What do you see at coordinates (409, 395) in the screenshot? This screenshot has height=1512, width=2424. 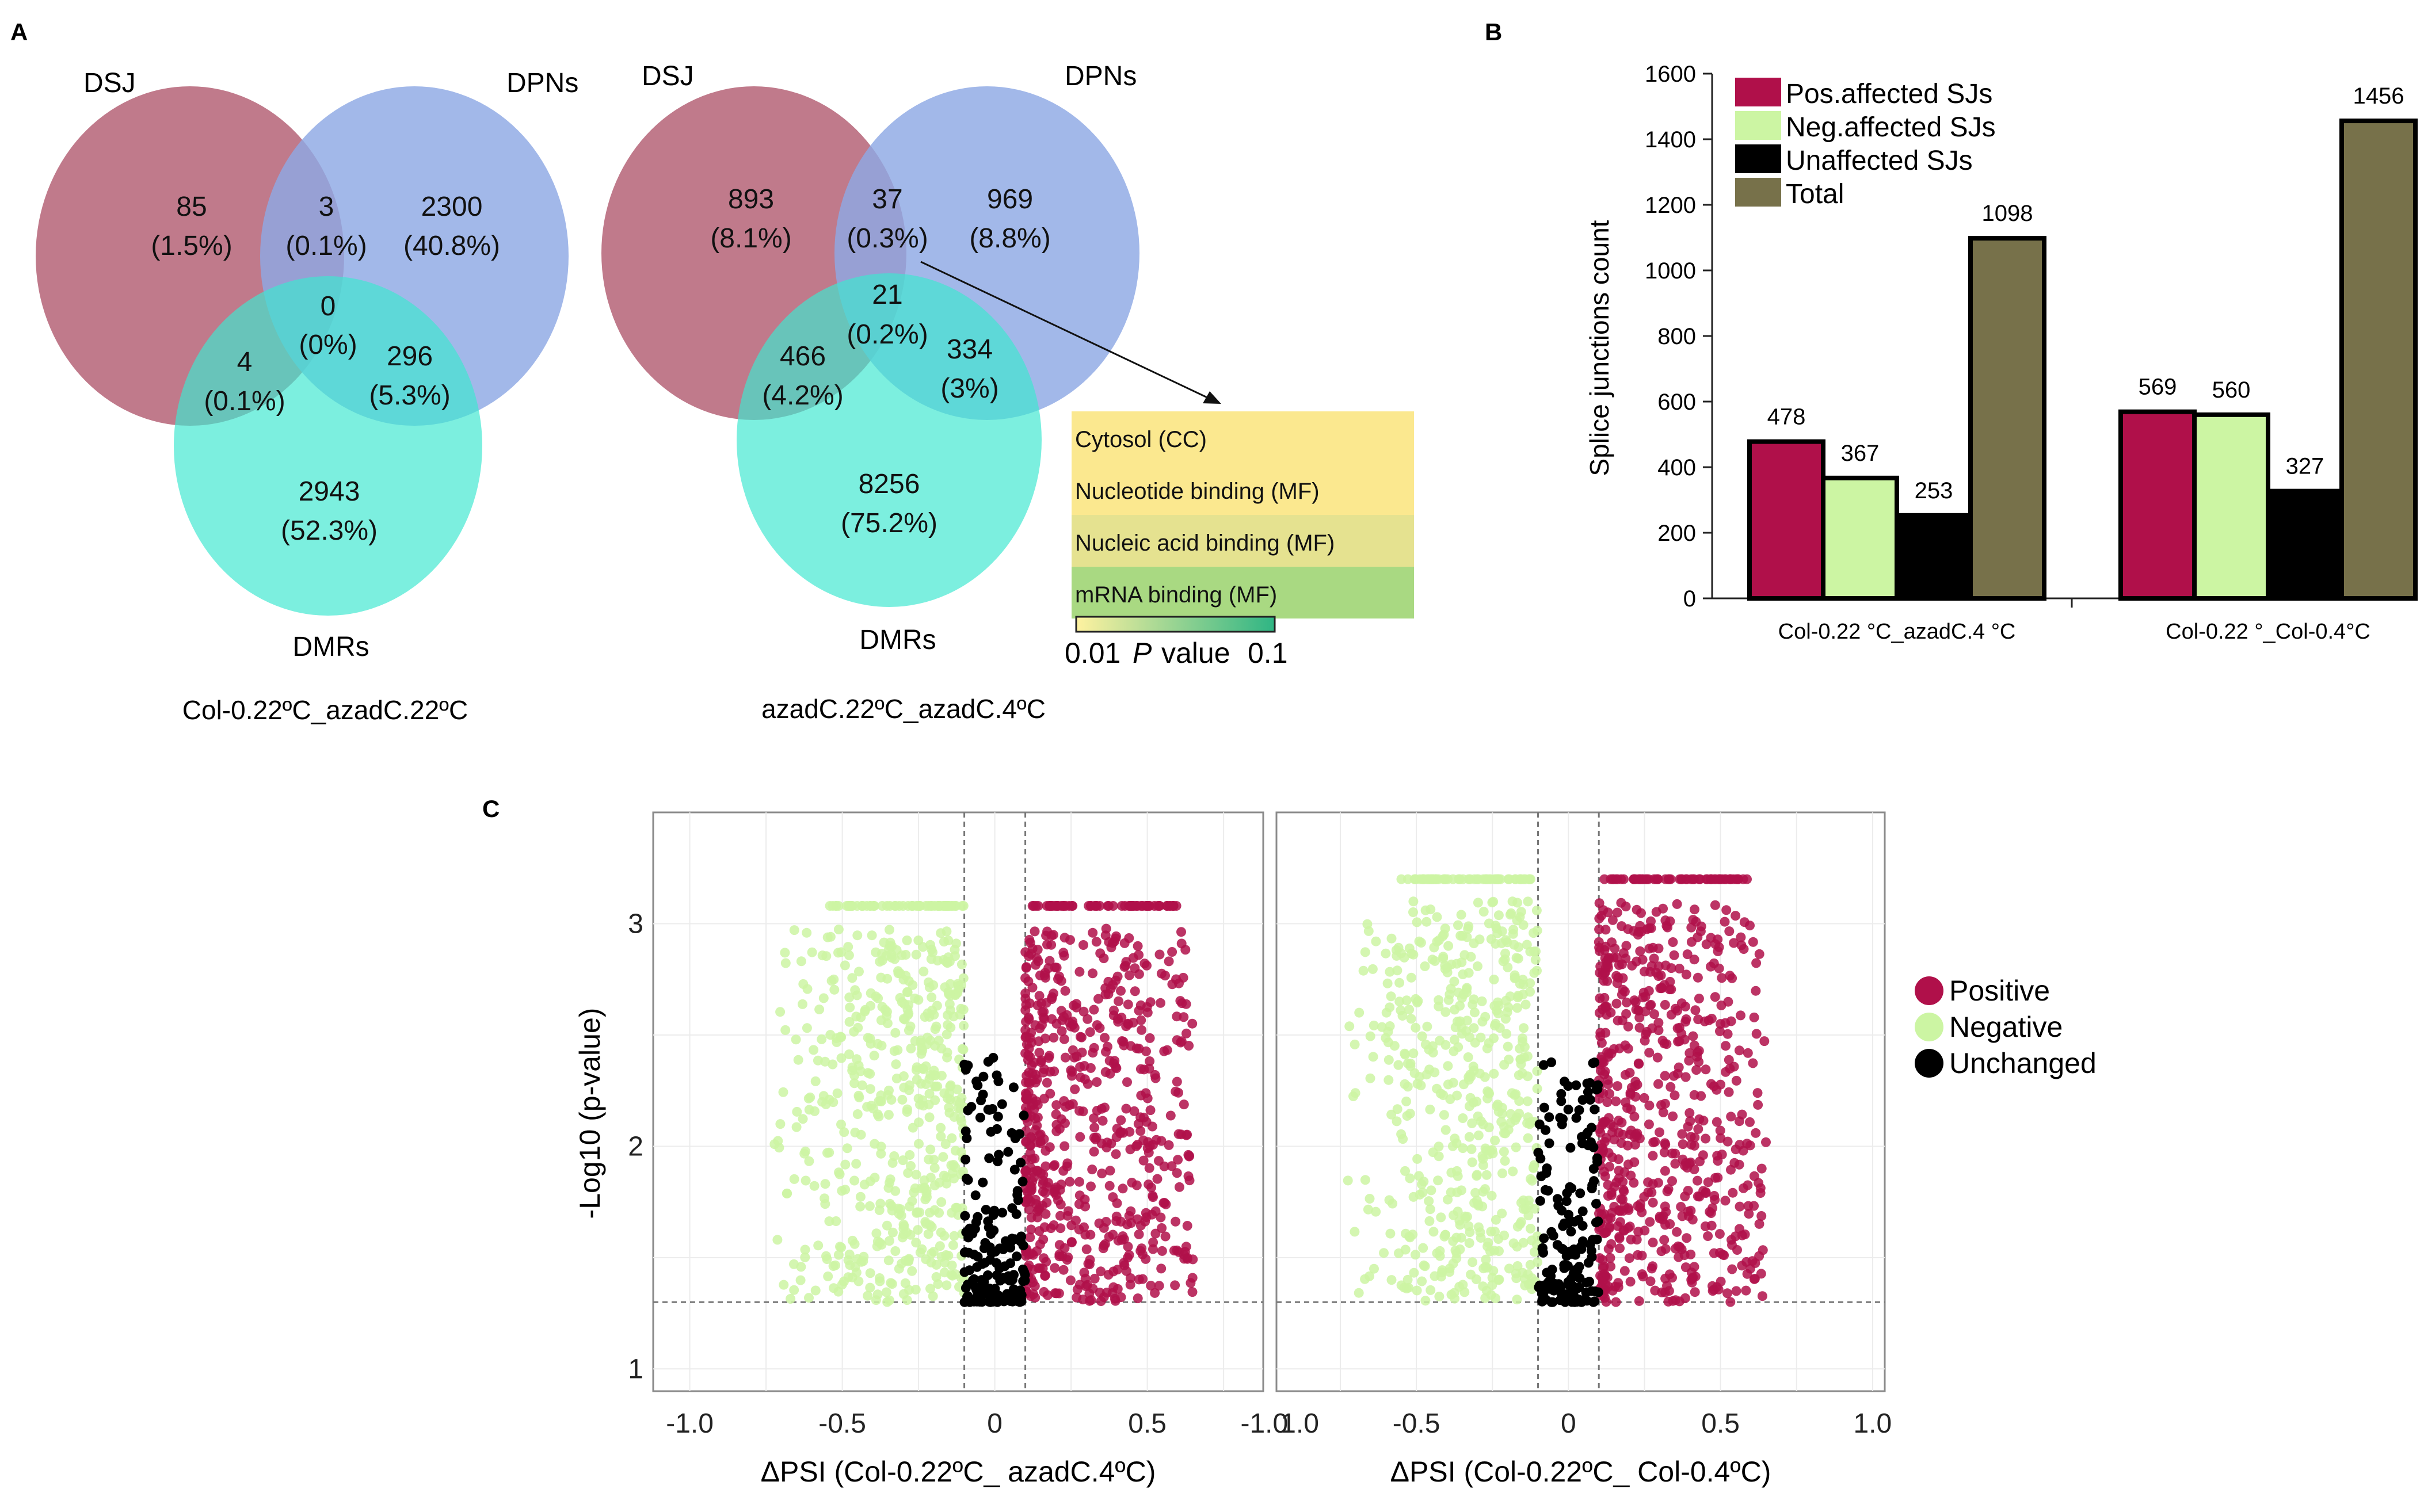 I see `venn1-dpn-dmr-pct: (5.3%)` at bounding box center [409, 395].